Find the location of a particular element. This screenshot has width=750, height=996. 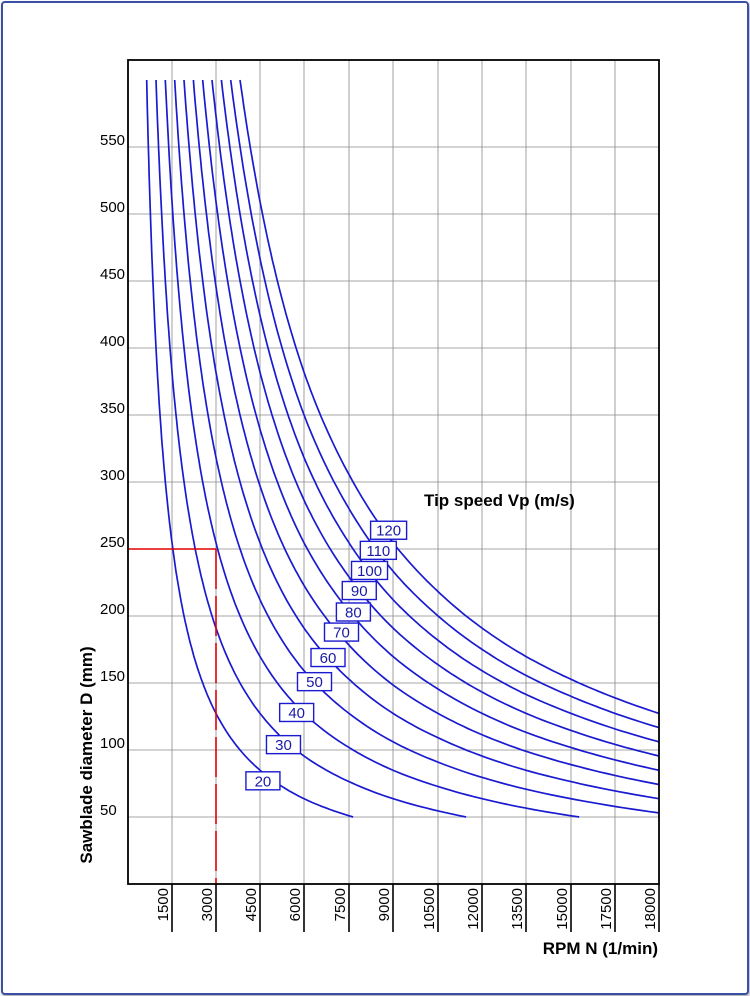

y-tick-label: 50 is located at coordinates (108, 810).